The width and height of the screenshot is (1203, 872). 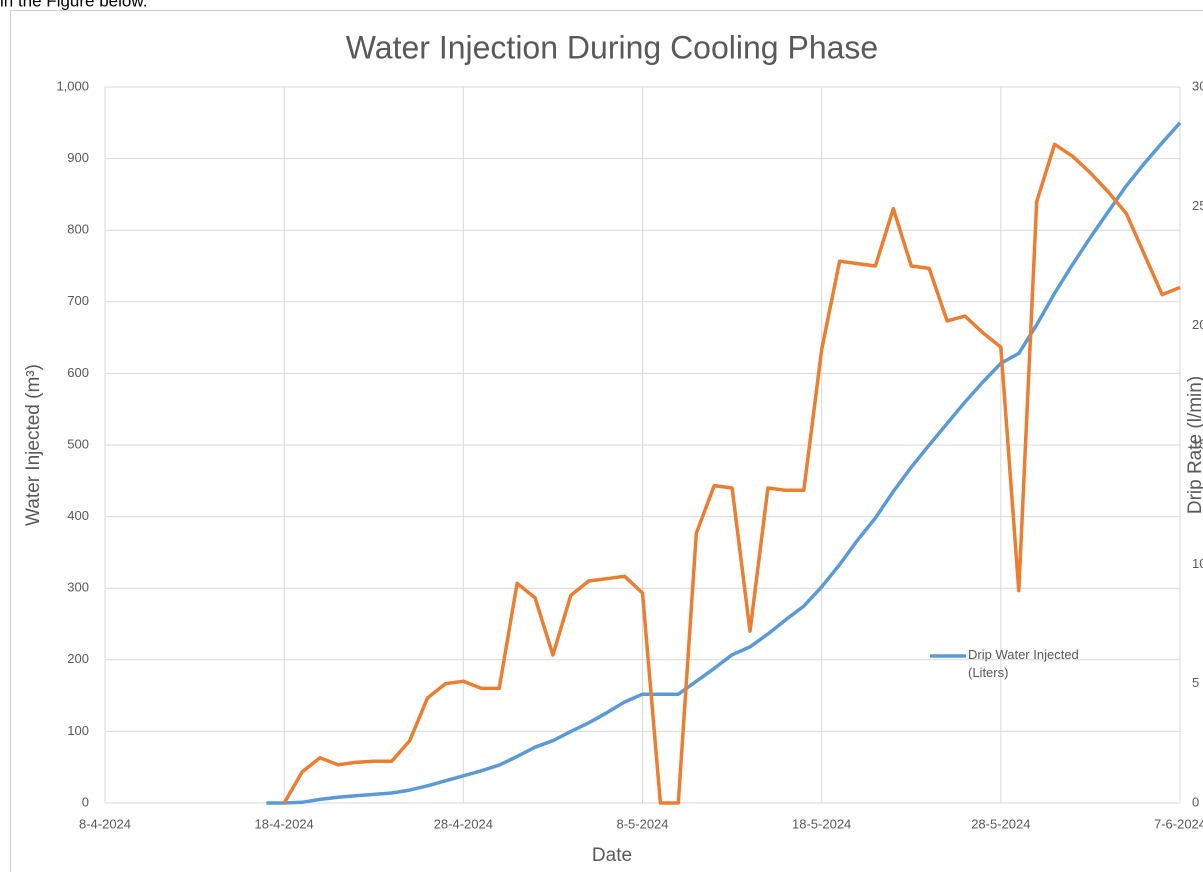 What do you see at coordinates (78, 730) in the screenshot?
I see `y-tick-label: 100` at bounding box center [78, 730].